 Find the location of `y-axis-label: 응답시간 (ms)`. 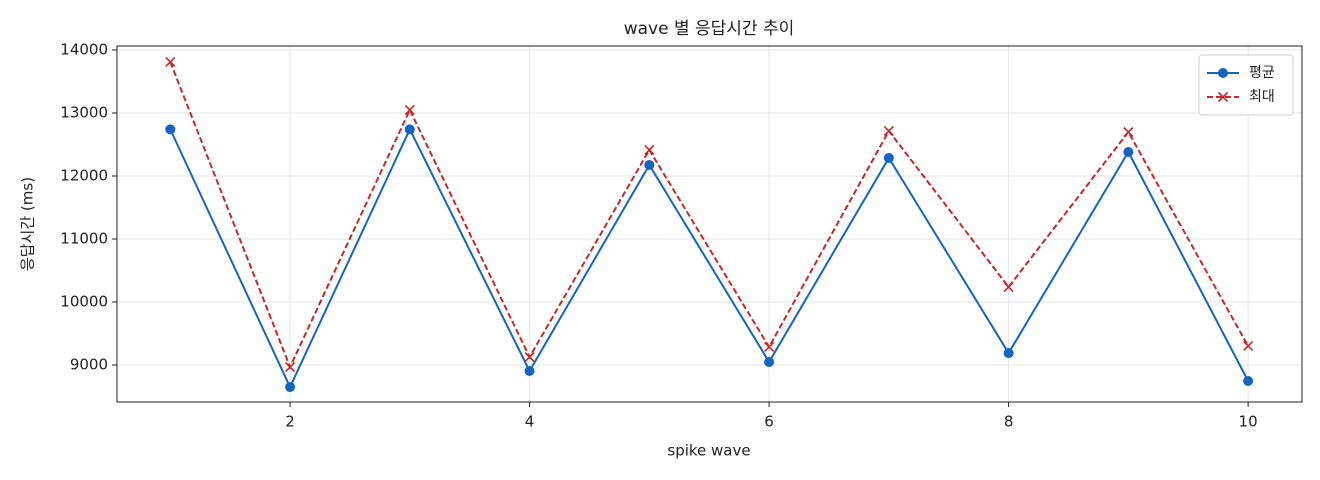

y-axis-label: 응답시간 (ms) is located at coordinates (28, 224).